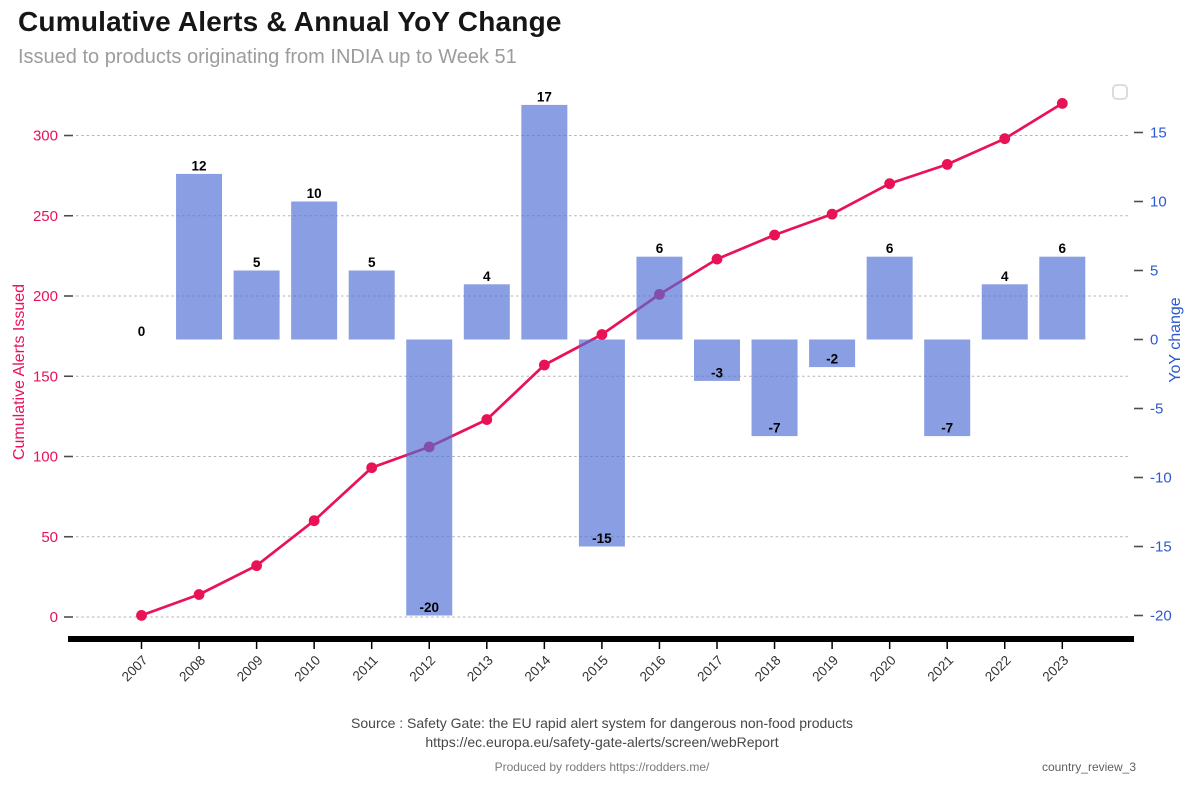 This screenshot has height=800, width=1200. Describe the element at coordinates (19, 372) in the screenshot. I see `left-axis-title: Cumulative Alerts Issued` at that location.